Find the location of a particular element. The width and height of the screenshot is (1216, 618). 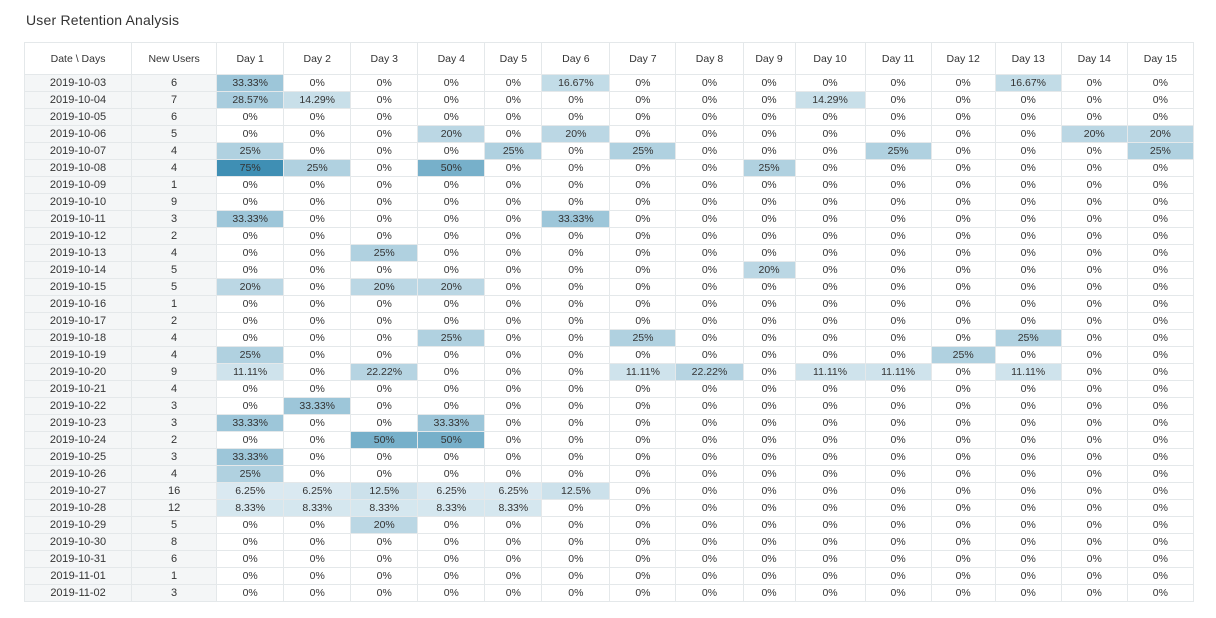

new-users-cell: 8 is located at coordinates (174, 542).